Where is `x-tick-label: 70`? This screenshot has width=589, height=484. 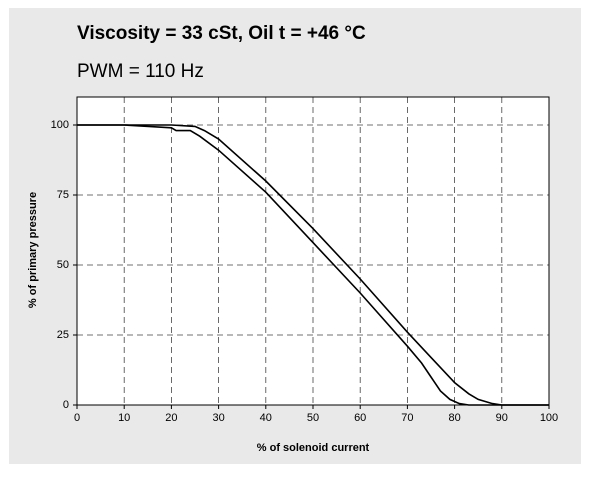
x-tick-label: 70 is located at coordinates (407, 418).